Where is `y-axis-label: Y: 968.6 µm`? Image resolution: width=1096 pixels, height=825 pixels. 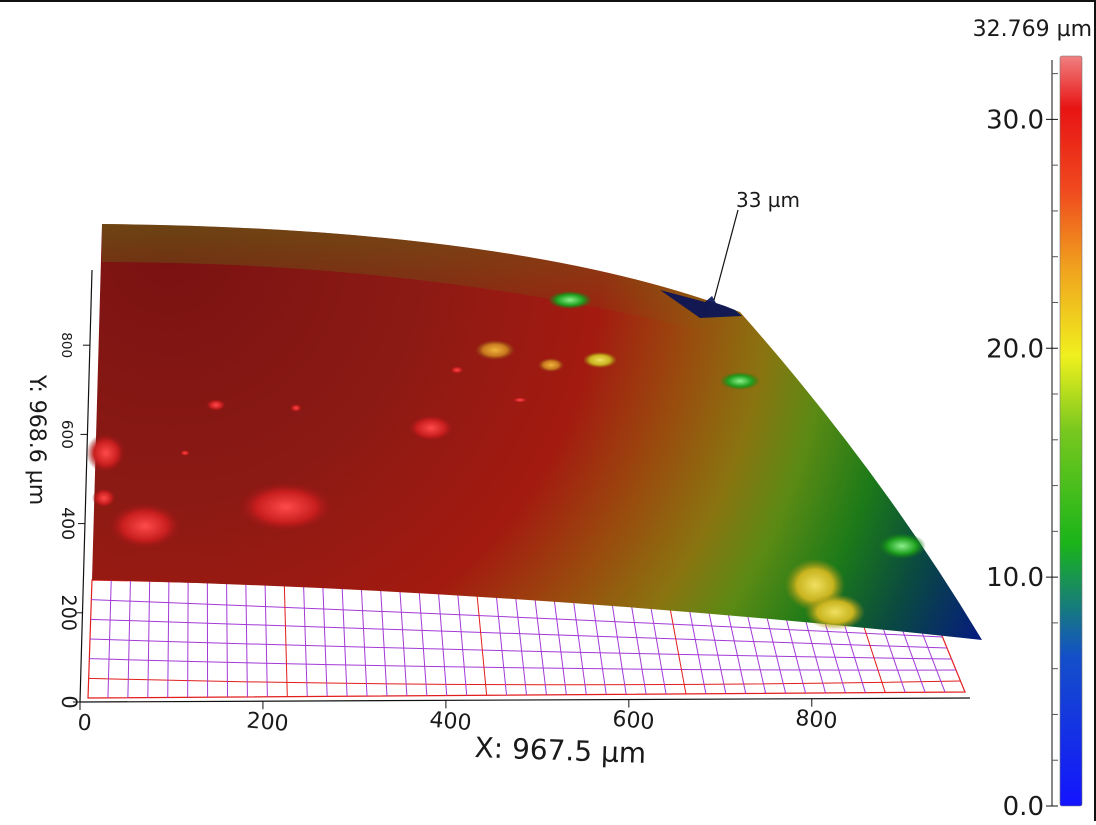
y-axis-label: Y: 968.6 µm is located at coordinates (36, 439).